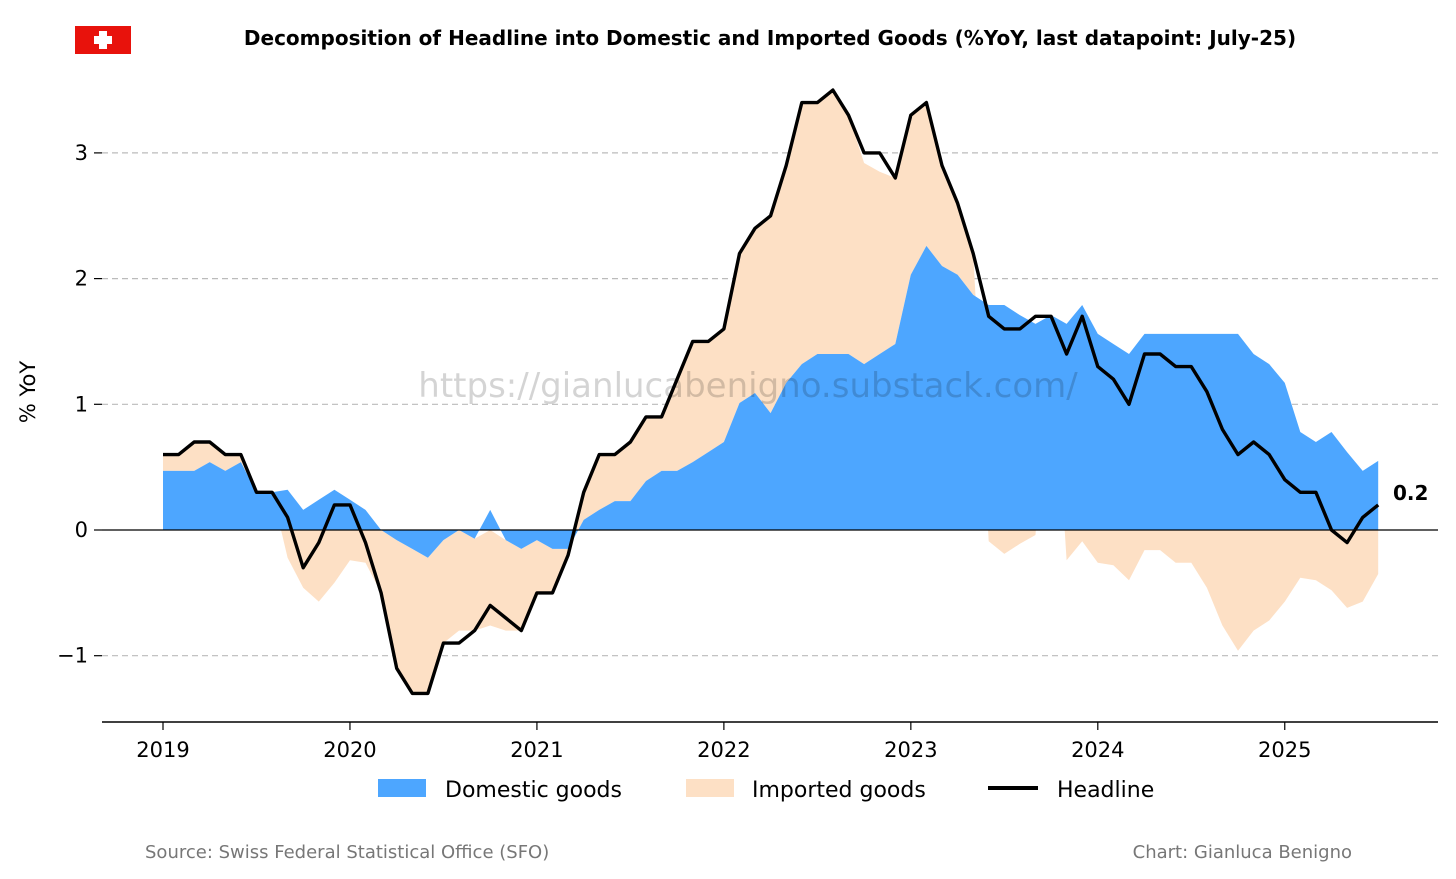 Image resolution: width=1456 pixels, height=879 pixels. Describe the element at coordinates (28, 392) in the screenshot. I see `y-axis-label: % YoY` at that location.